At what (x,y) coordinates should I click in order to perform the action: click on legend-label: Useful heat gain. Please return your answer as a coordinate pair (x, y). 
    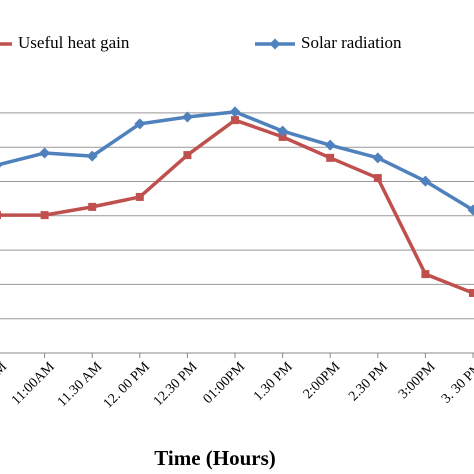
    Looking at the image, I should click on (74, 42).